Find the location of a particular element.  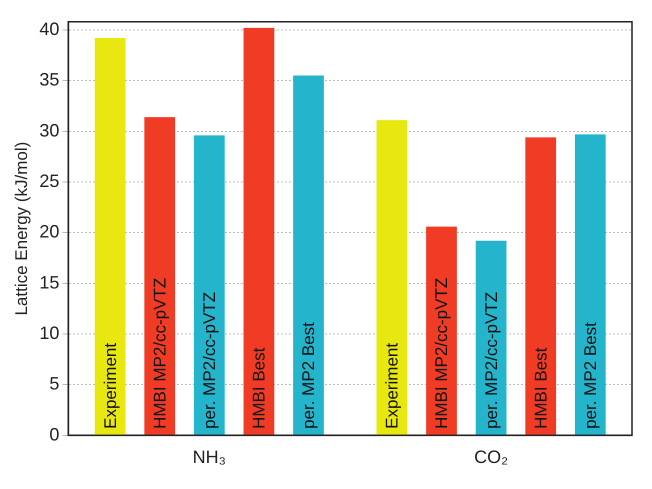

x-tick-label: CO₂ is located at coordinates (491, 457).